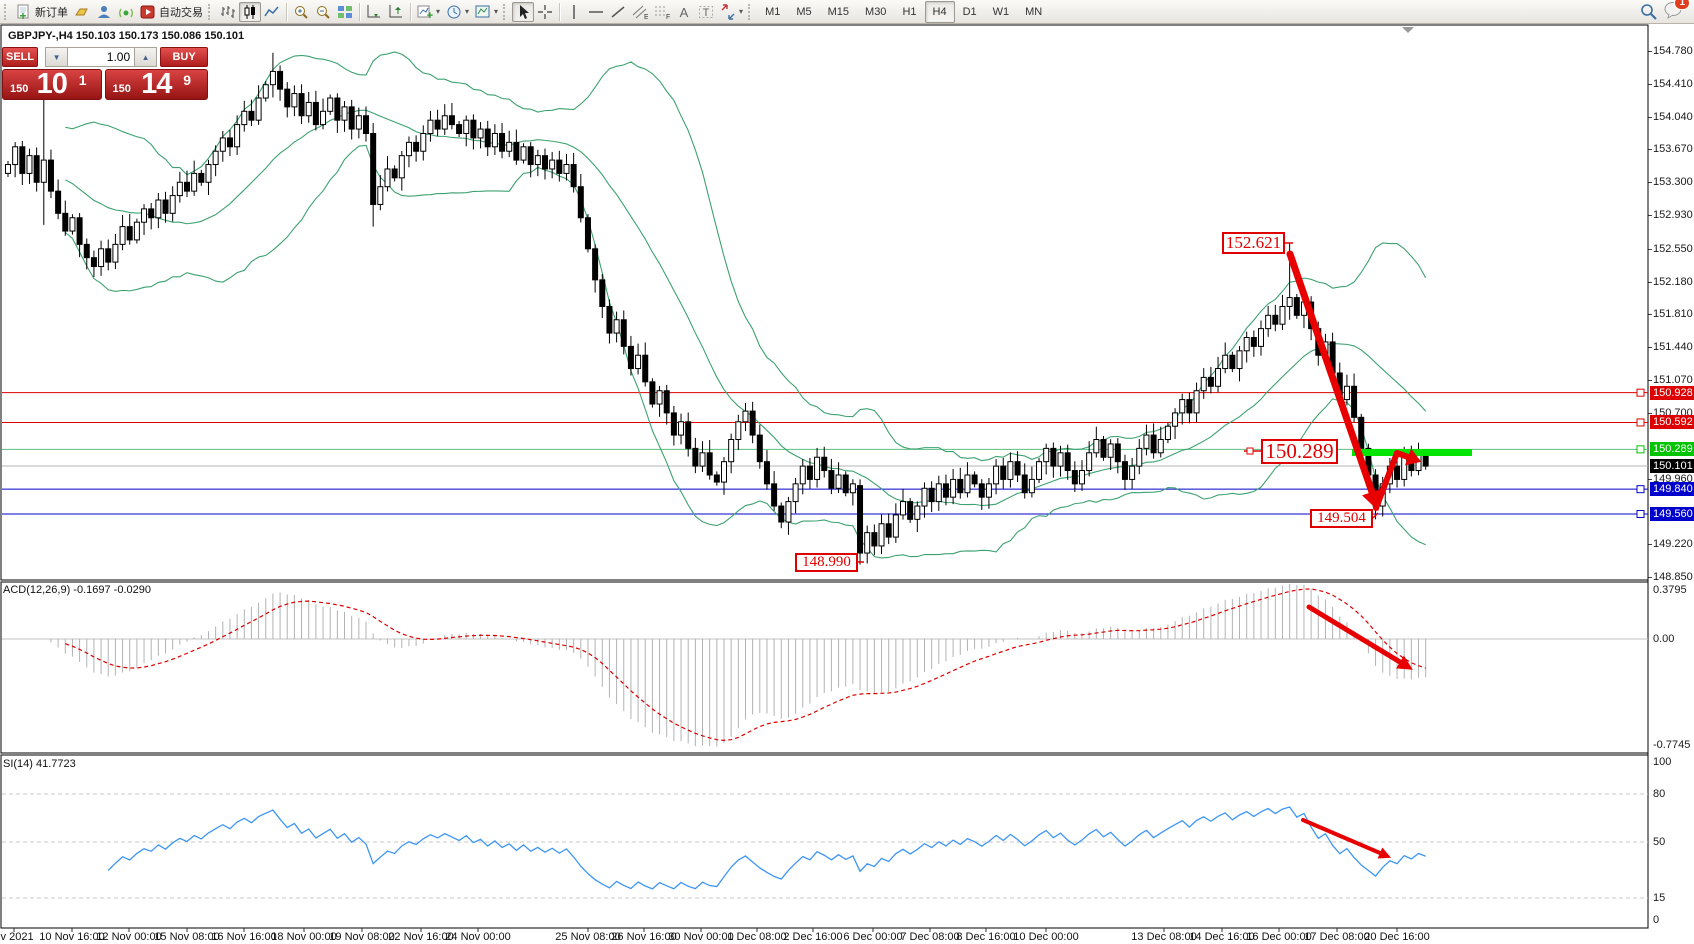  I want to click on autotrade-icon, so click(147, 11).